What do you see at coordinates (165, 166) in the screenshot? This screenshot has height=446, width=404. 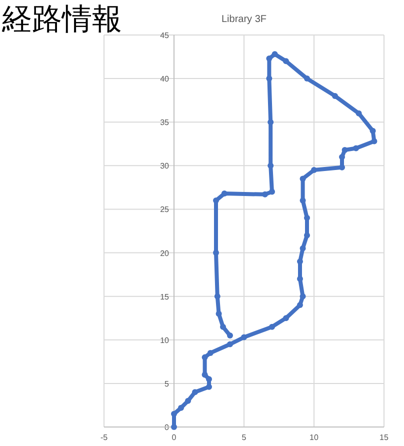 I see `y-tick-label: 30` at bounding box center [165, 166].